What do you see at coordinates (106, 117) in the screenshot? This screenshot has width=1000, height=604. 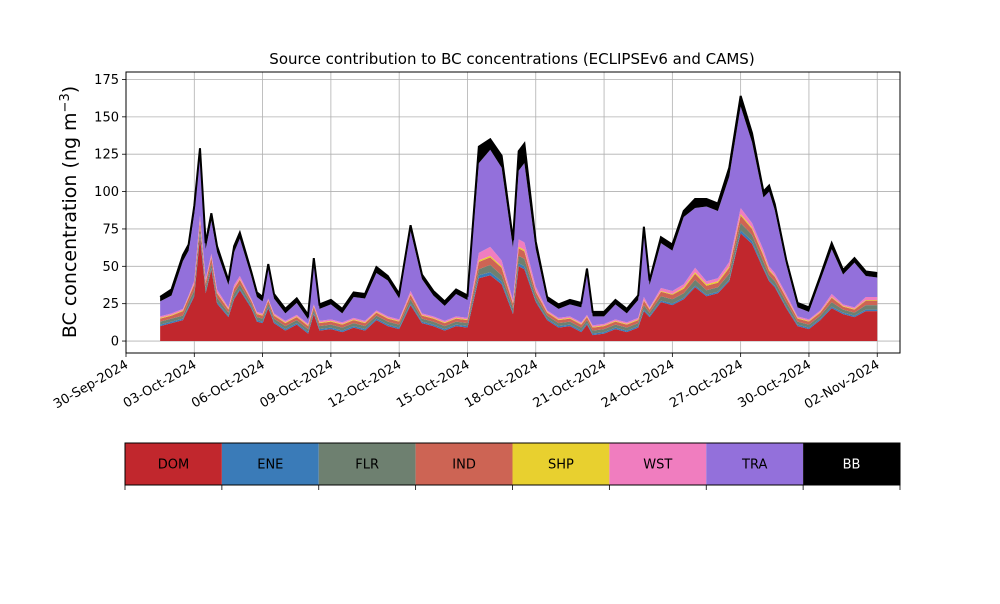 I see `y-tick-label: 150` at bounding box center [106, 117].